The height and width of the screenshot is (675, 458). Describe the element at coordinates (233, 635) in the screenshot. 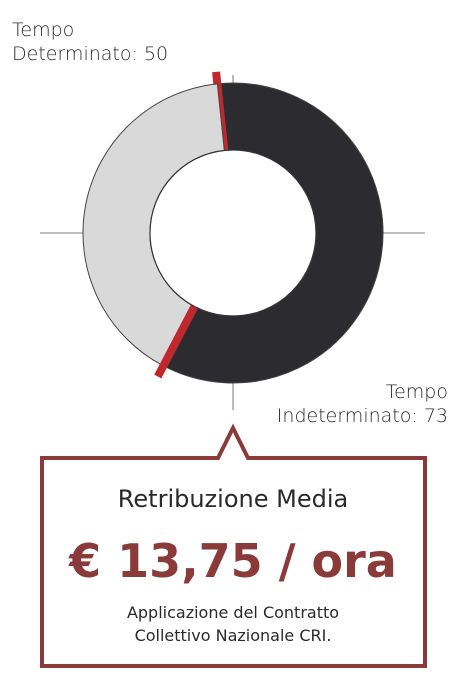

I see `box-note: Collettivo Nazionale CRI.` at that location.